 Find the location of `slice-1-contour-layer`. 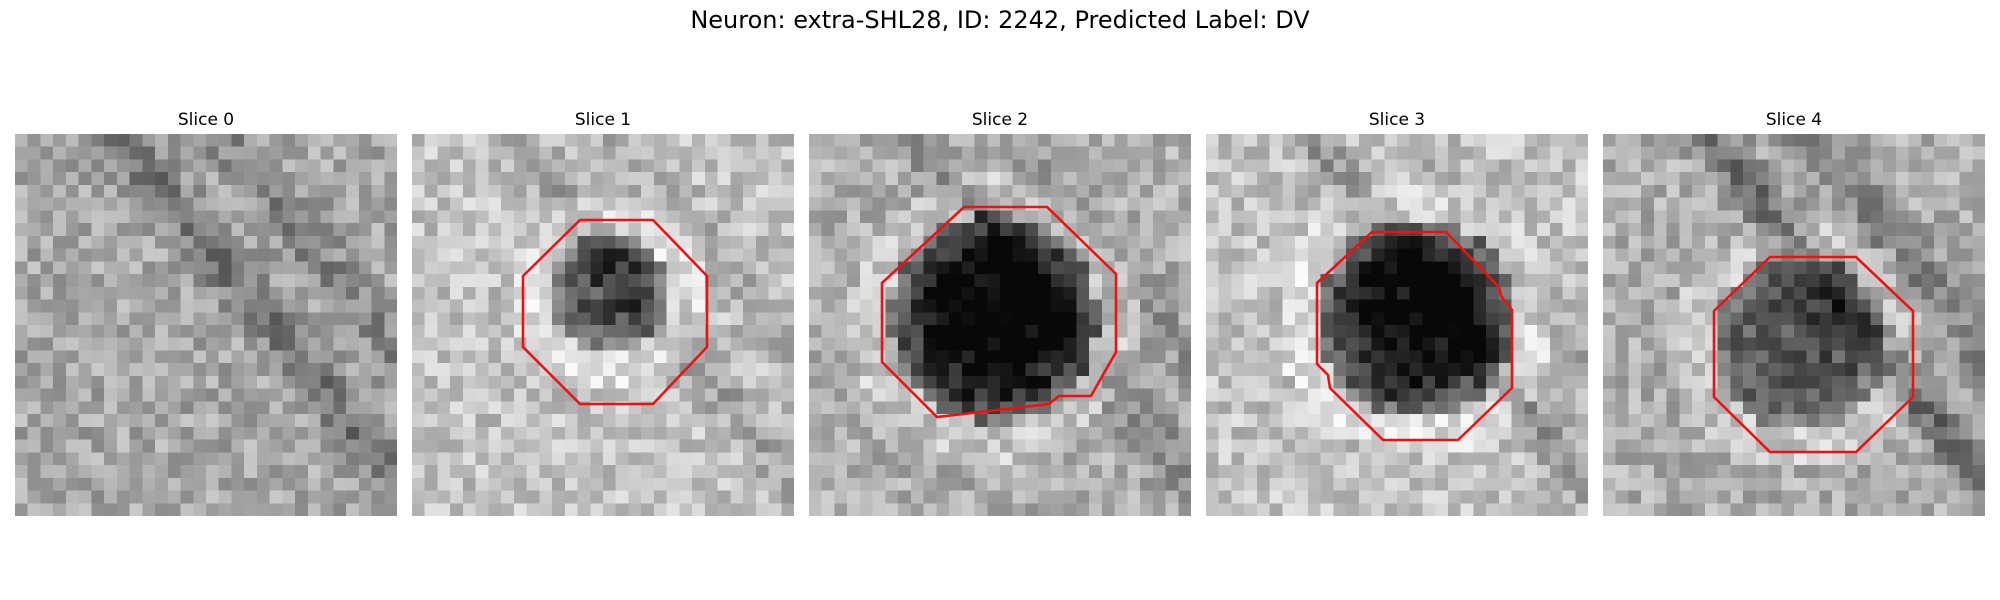

slice-1-contour-layer is located at coordinates (615, 312).